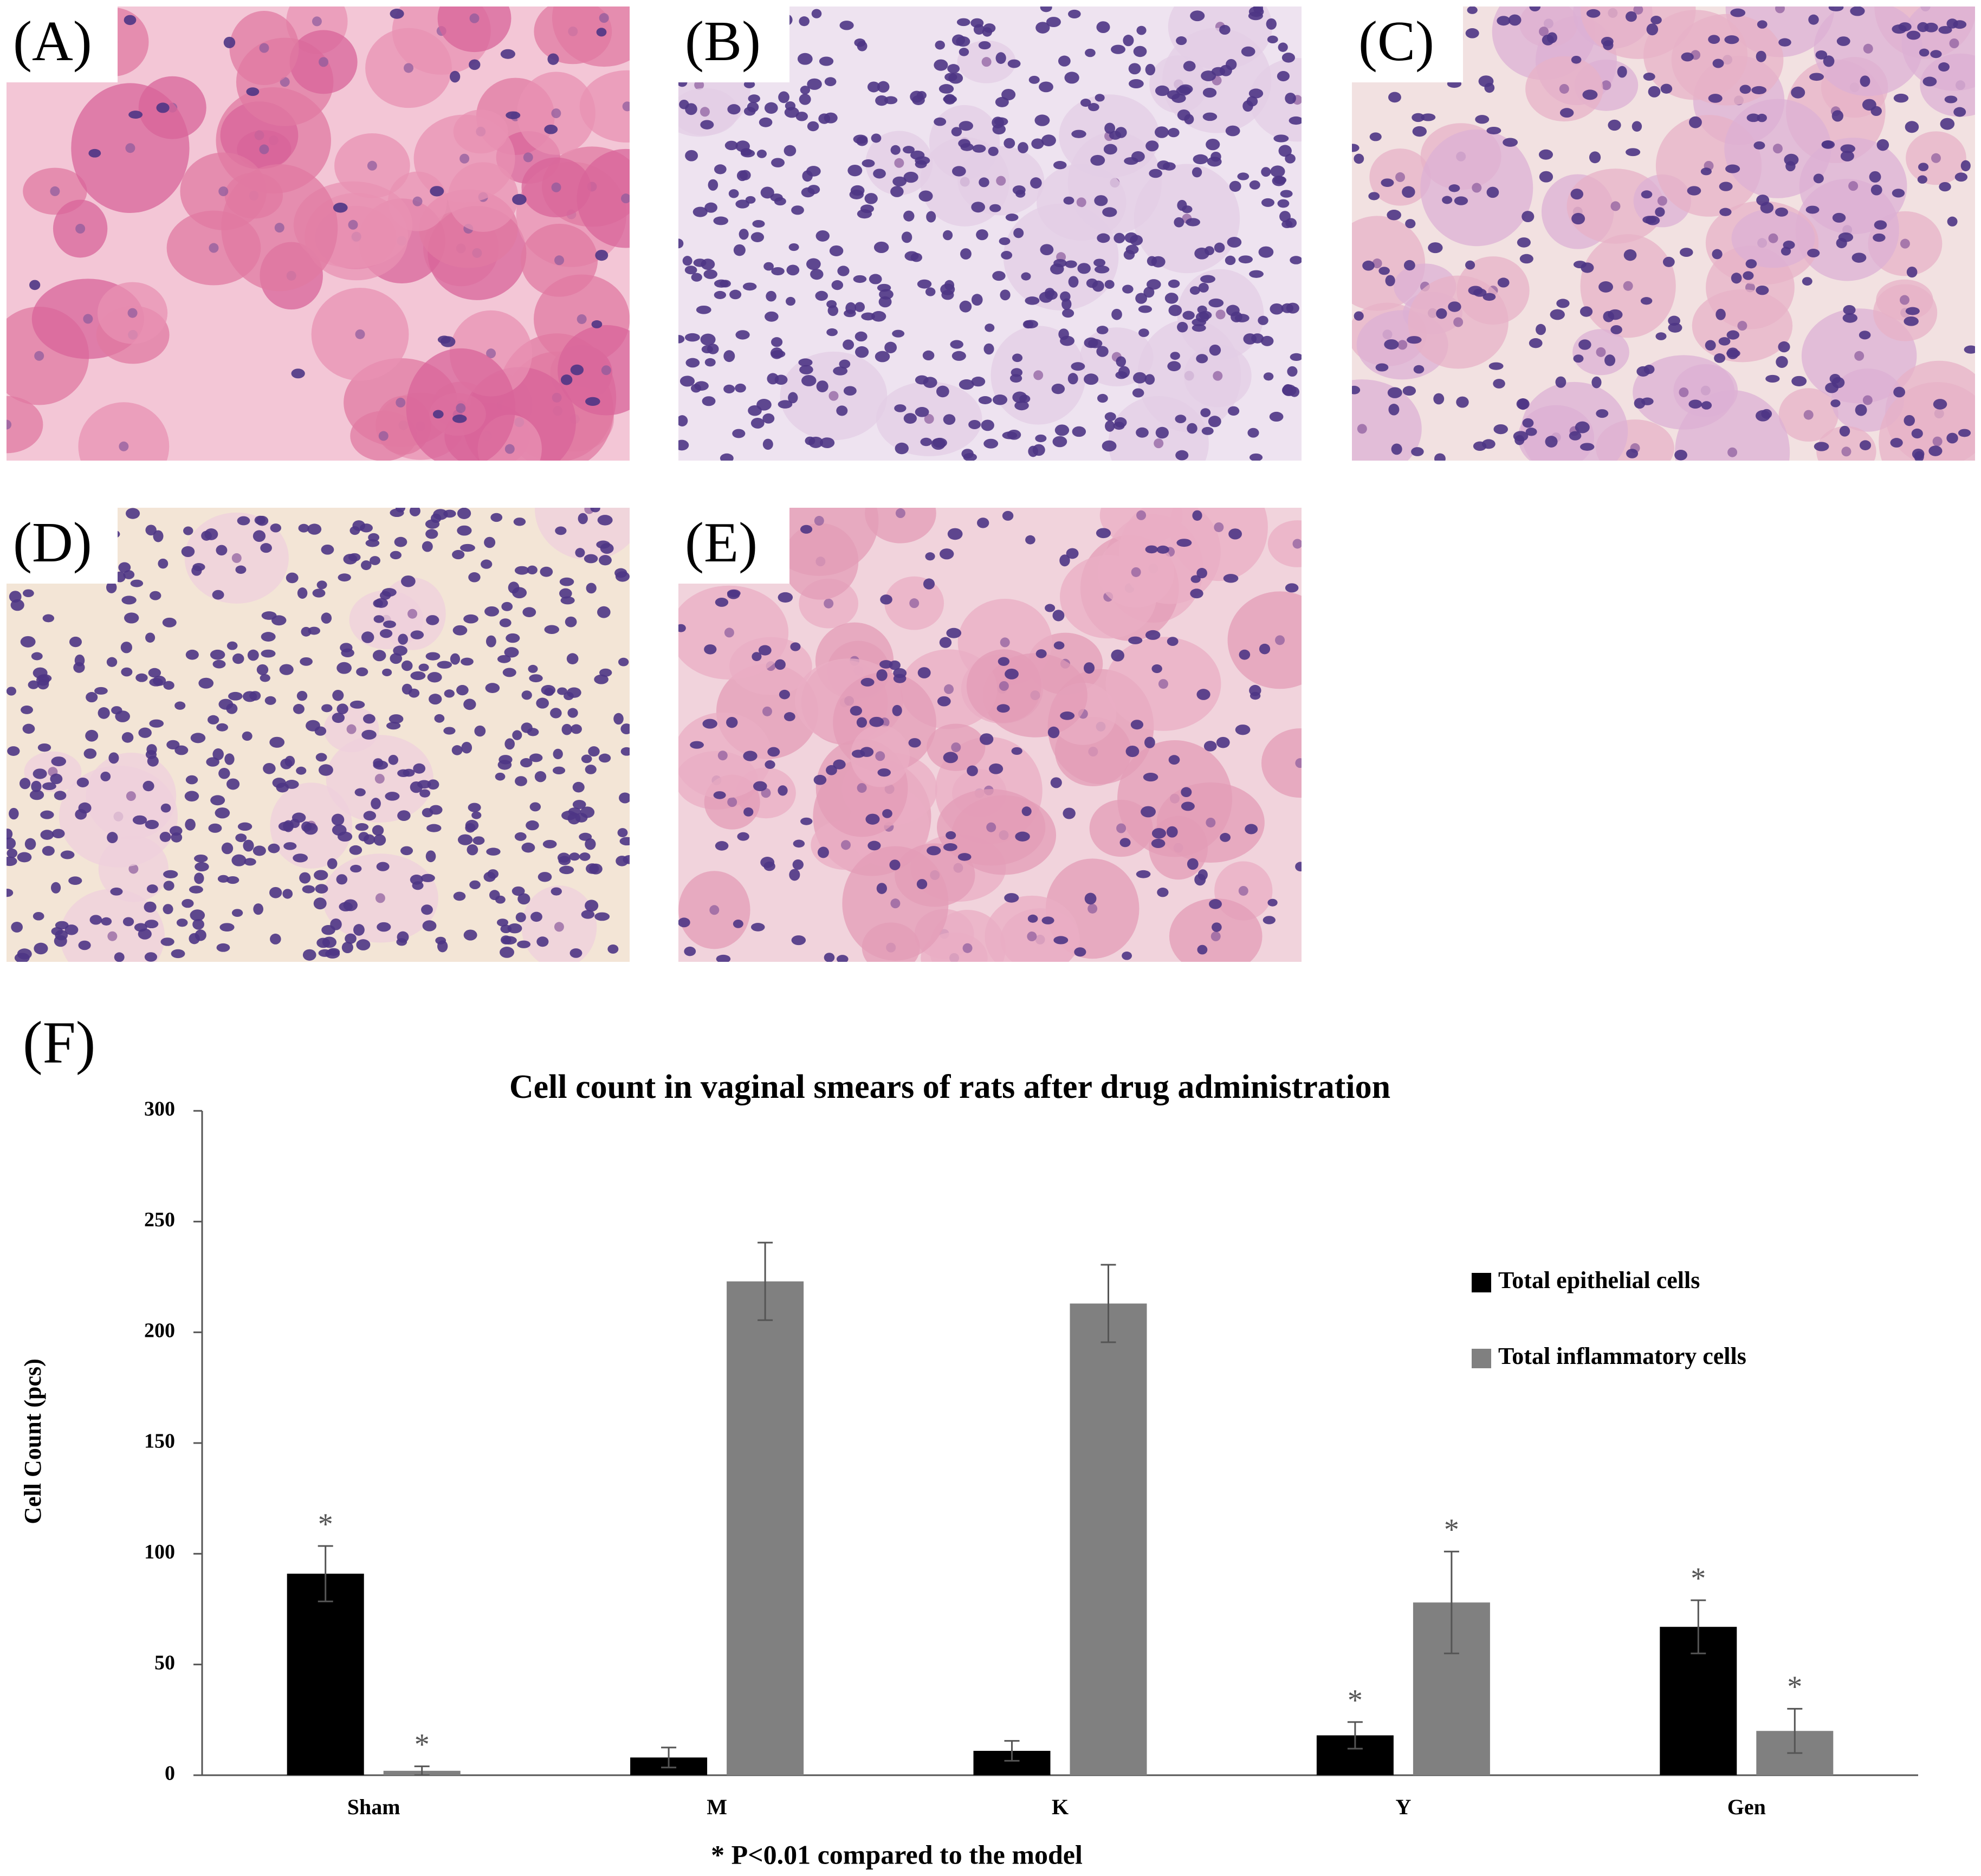 This screenshot has width=1981, height=1876. What do you see at coordinates (165, 1662) in the screenshot?
I see `y-tick-label: 50` at bounding box center [165, 1662].